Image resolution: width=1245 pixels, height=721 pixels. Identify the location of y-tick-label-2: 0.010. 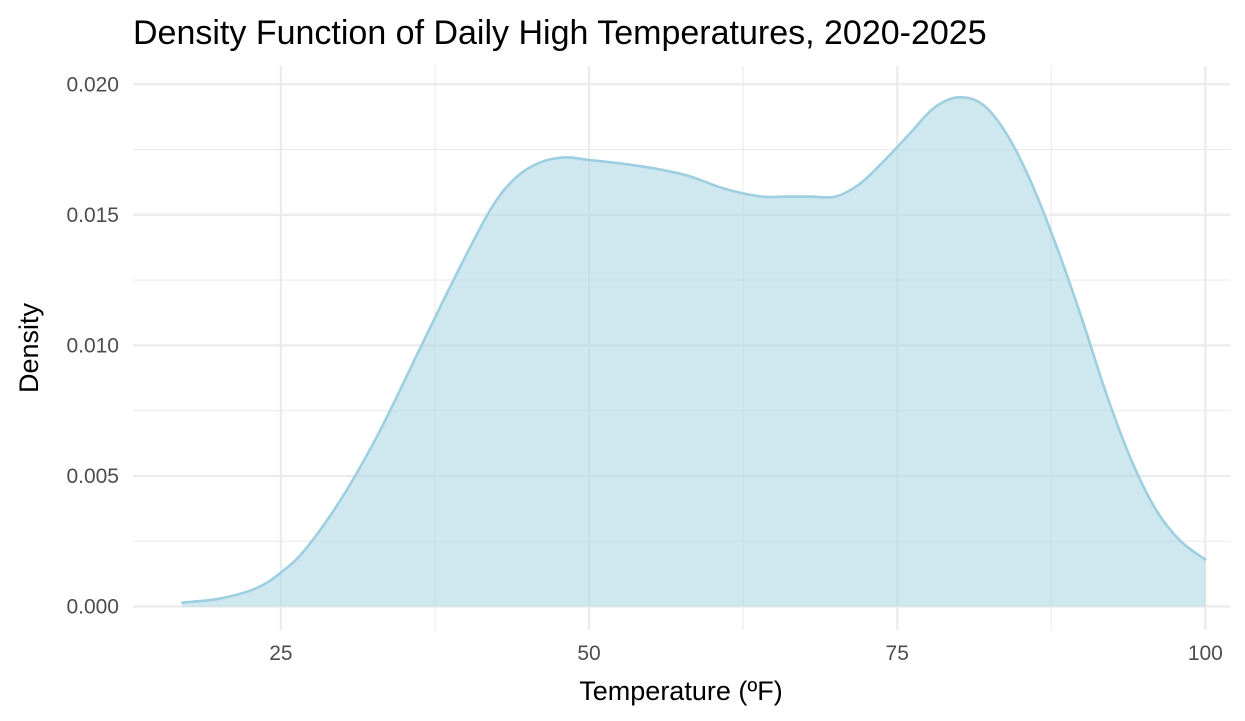
(92, 345).